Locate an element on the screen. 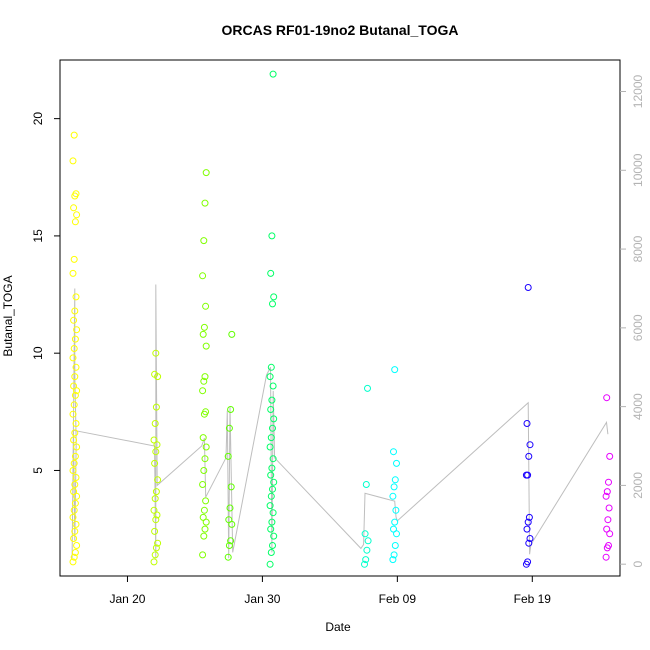 The height and width of the screenshot is (650, 650). x-tick-label: Jan 20 is located at coordinates (127, 599).